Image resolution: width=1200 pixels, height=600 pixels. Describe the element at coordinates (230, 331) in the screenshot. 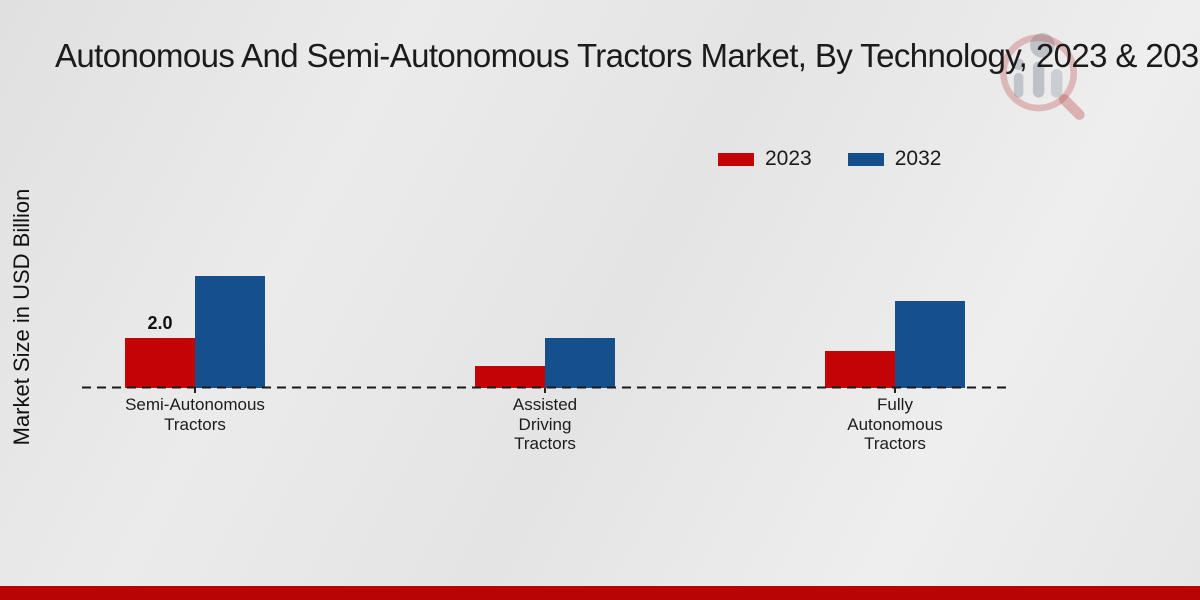

I see `bar-2032-group1` at that location.